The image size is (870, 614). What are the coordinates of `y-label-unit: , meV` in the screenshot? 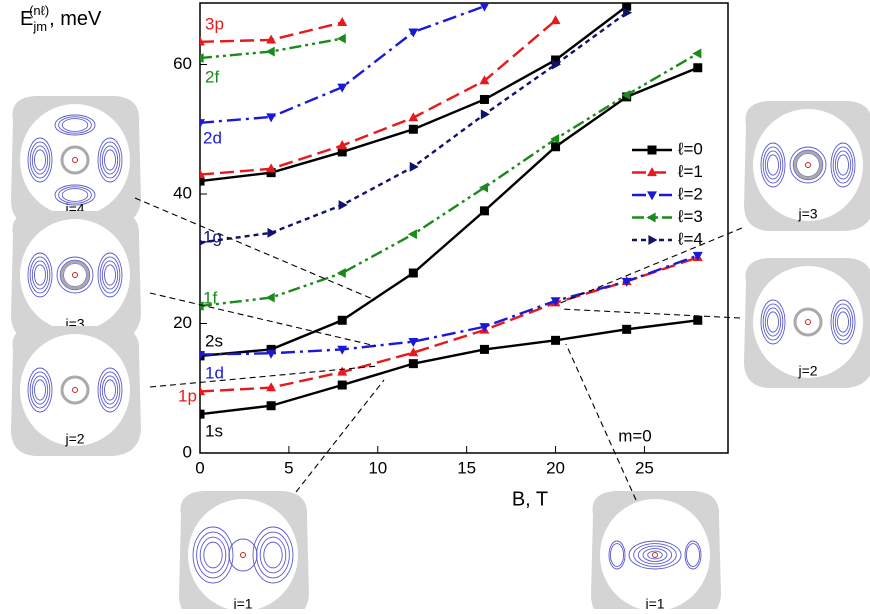 It's located at (75, 19).